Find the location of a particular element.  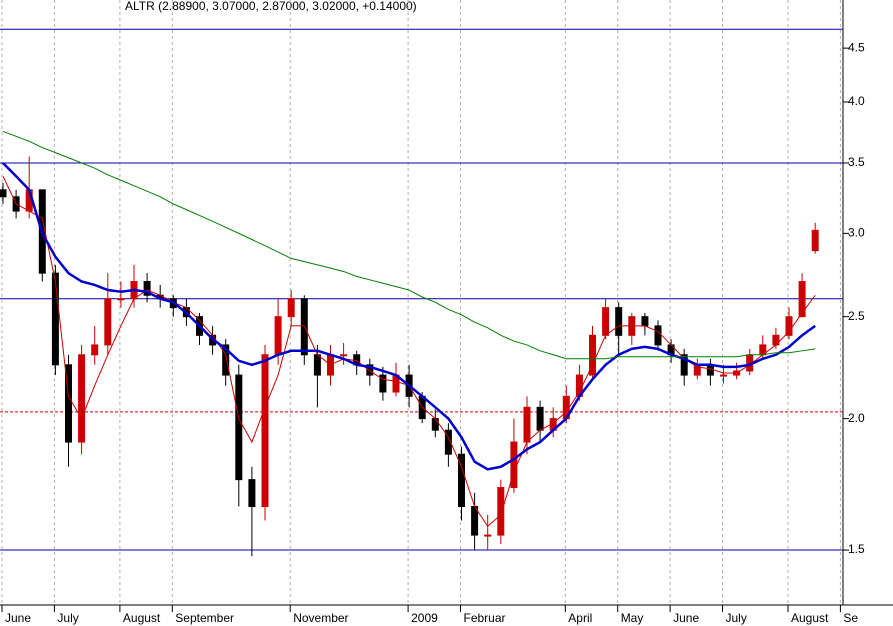

x-tick-label: 2009 is located at coordinates (424, 618).